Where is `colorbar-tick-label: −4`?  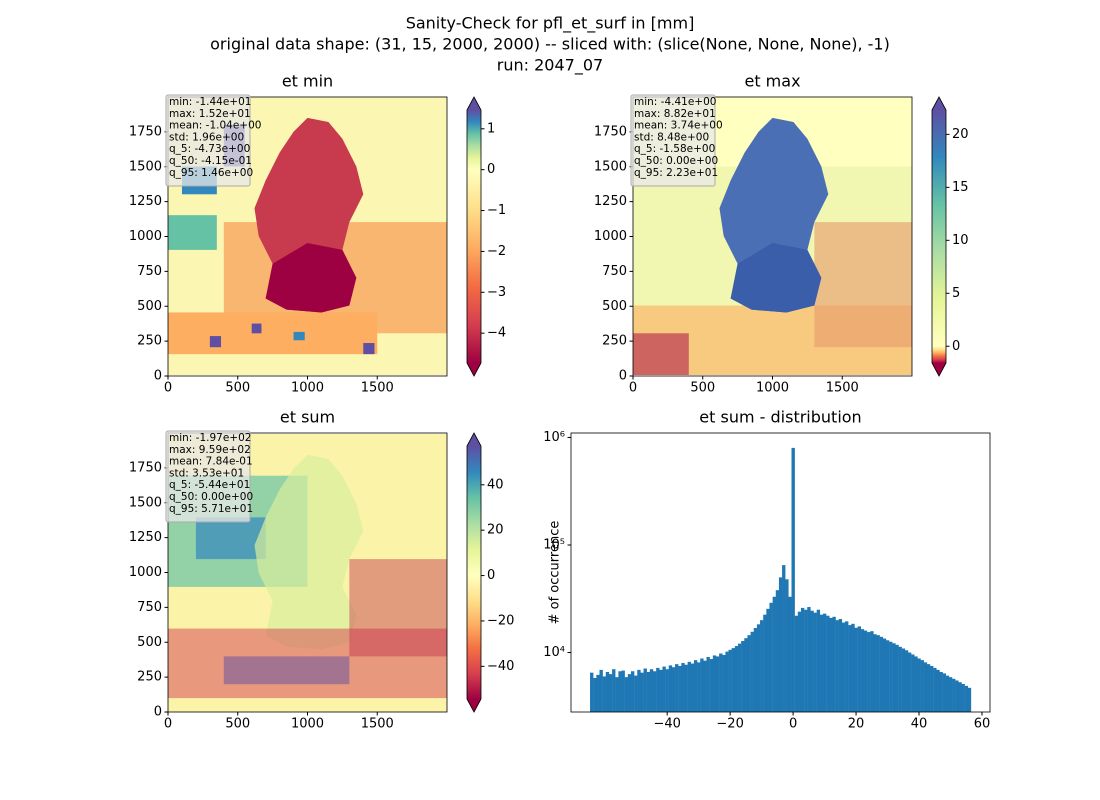 colorbar-tick-label: −4 is located at coordinates (496, 333).